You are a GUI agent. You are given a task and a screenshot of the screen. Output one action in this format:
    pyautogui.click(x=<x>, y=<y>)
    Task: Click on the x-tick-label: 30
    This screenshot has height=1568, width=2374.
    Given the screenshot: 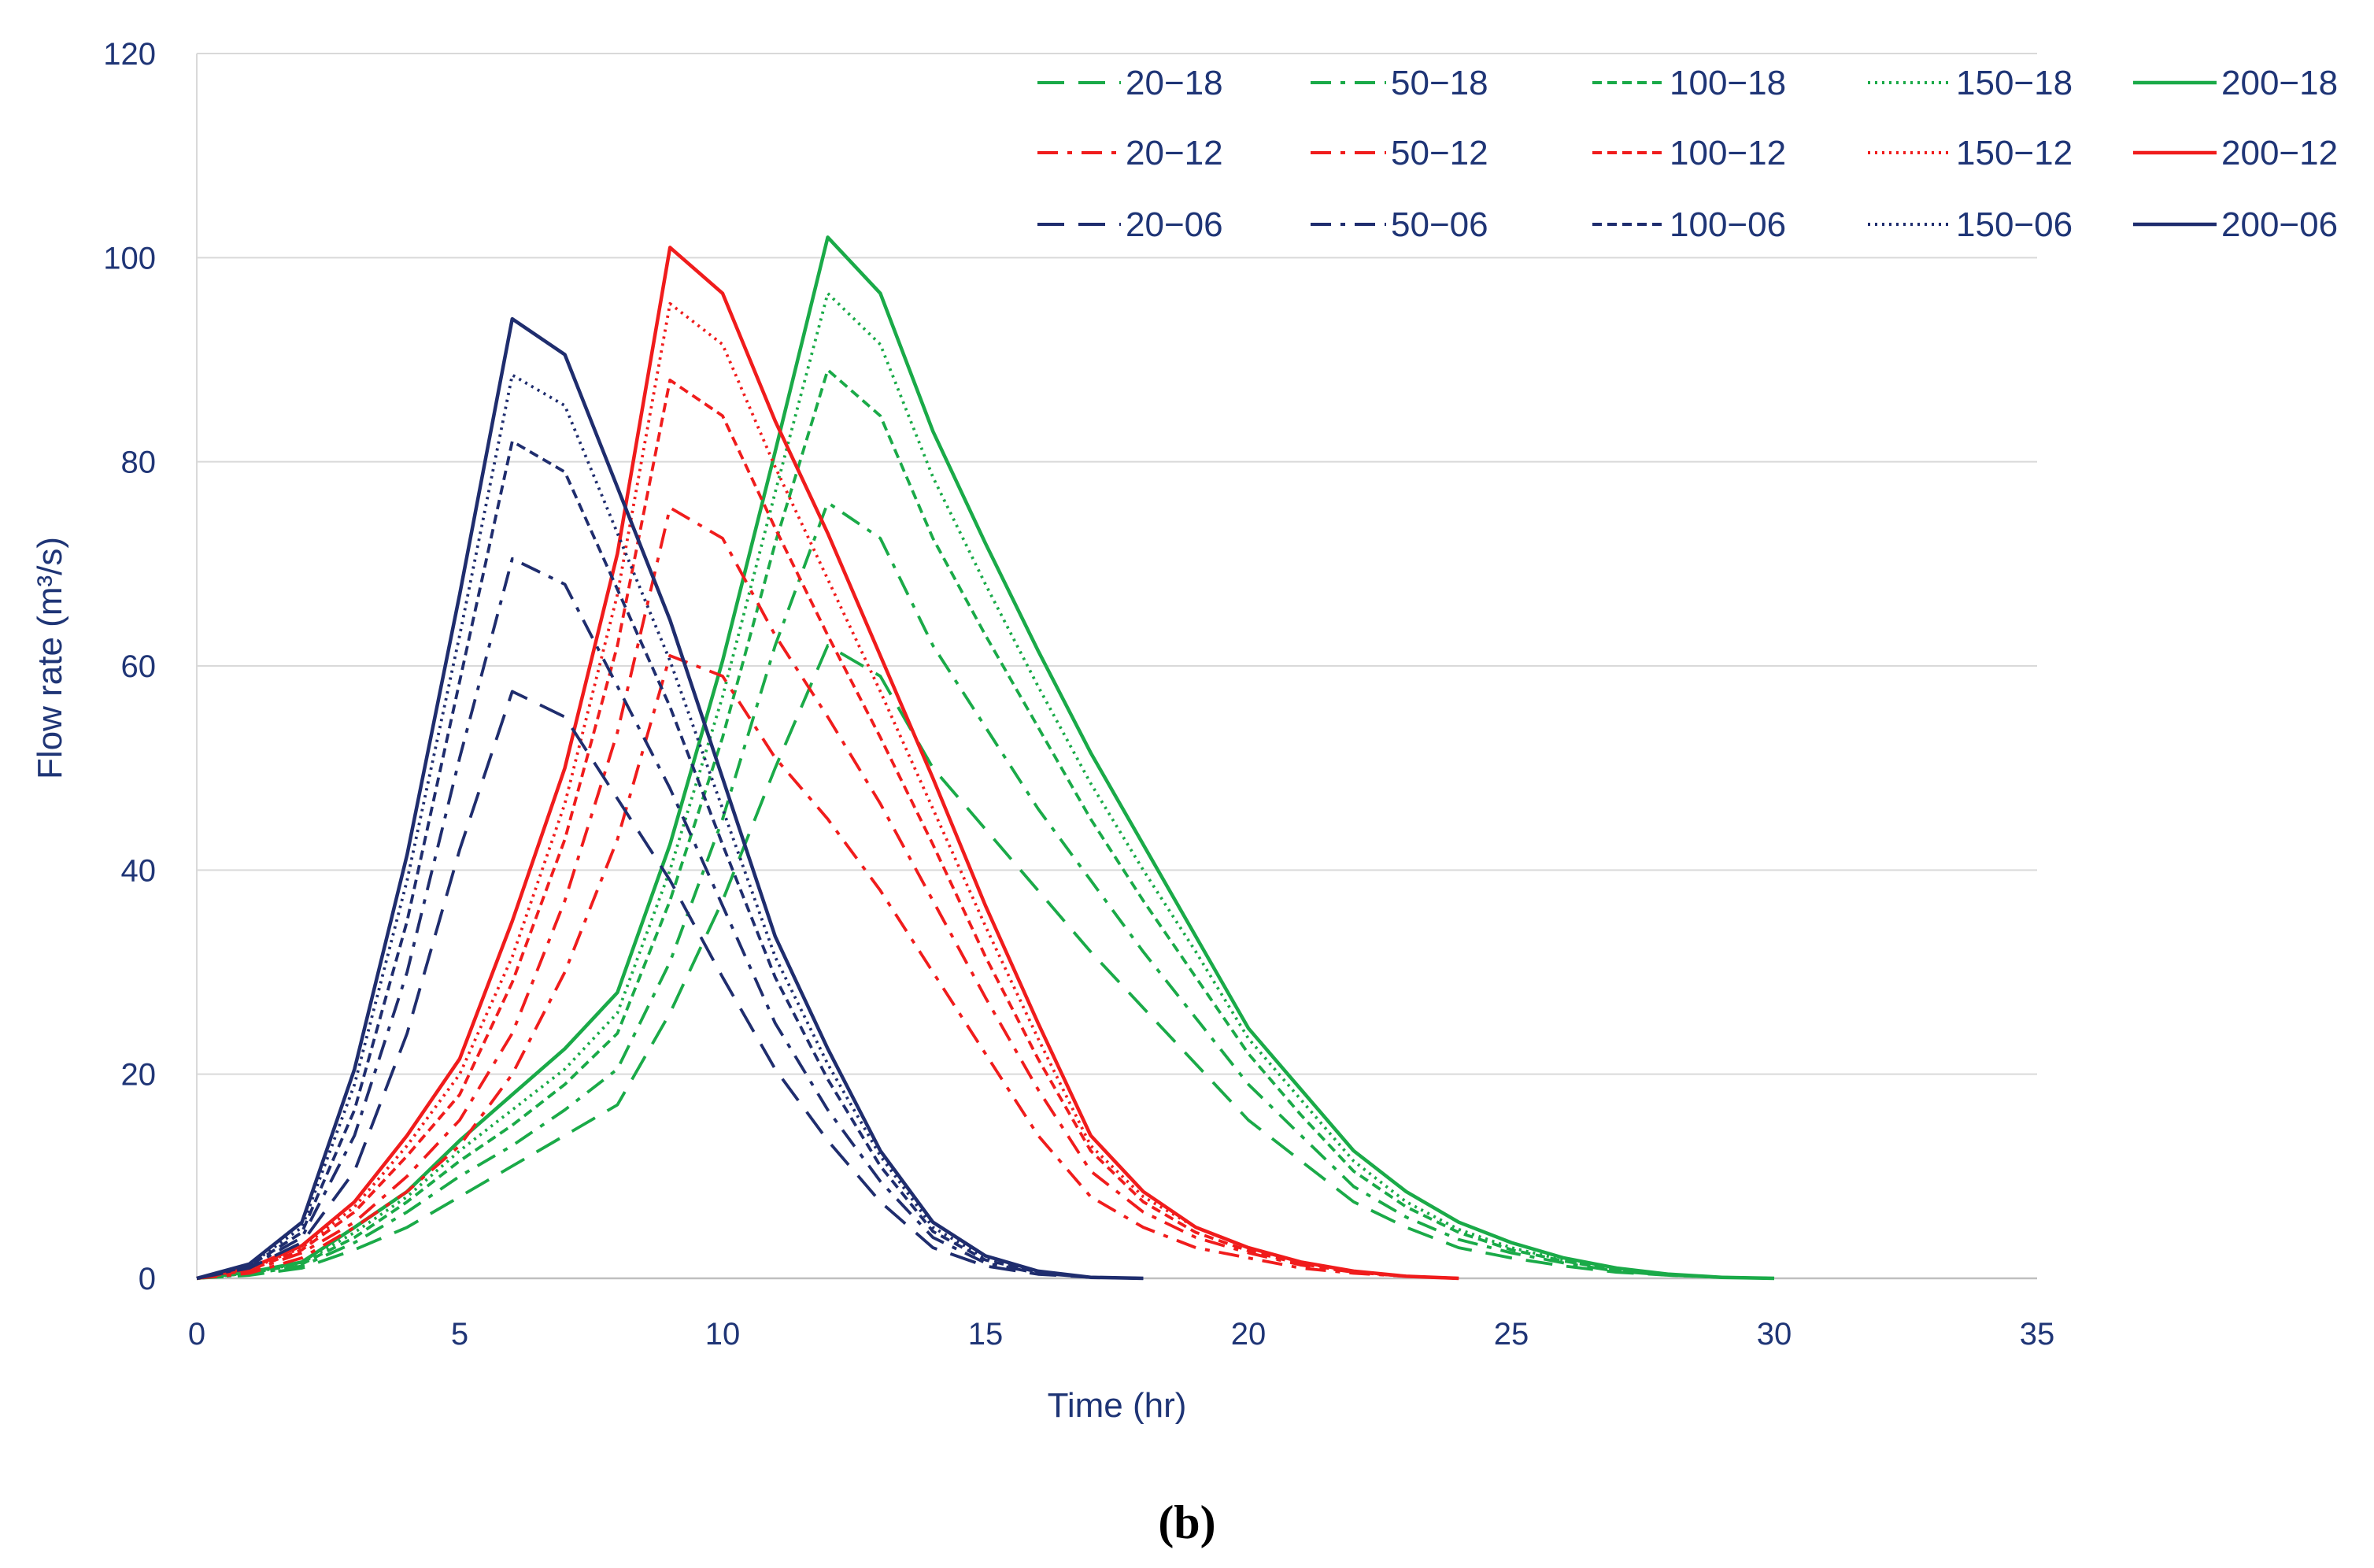 What is the action you would take?
    pyautogui.click(x=1775, y=1334)
    